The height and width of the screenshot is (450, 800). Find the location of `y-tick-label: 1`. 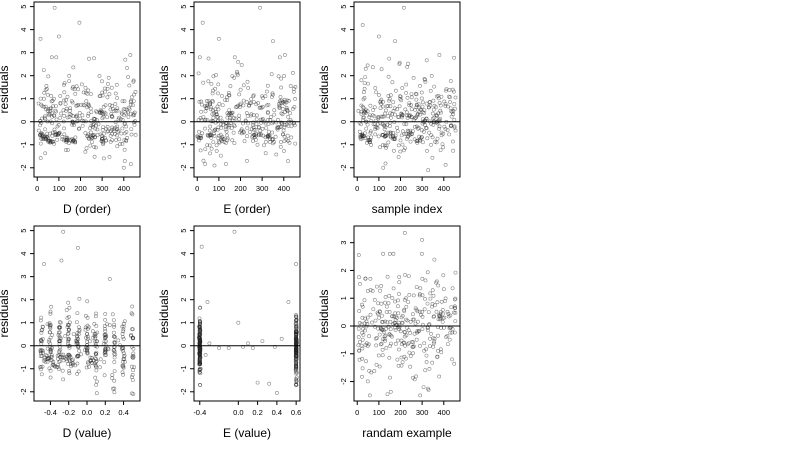

y-tick-label: 1 is located at coordinates (23, 99).